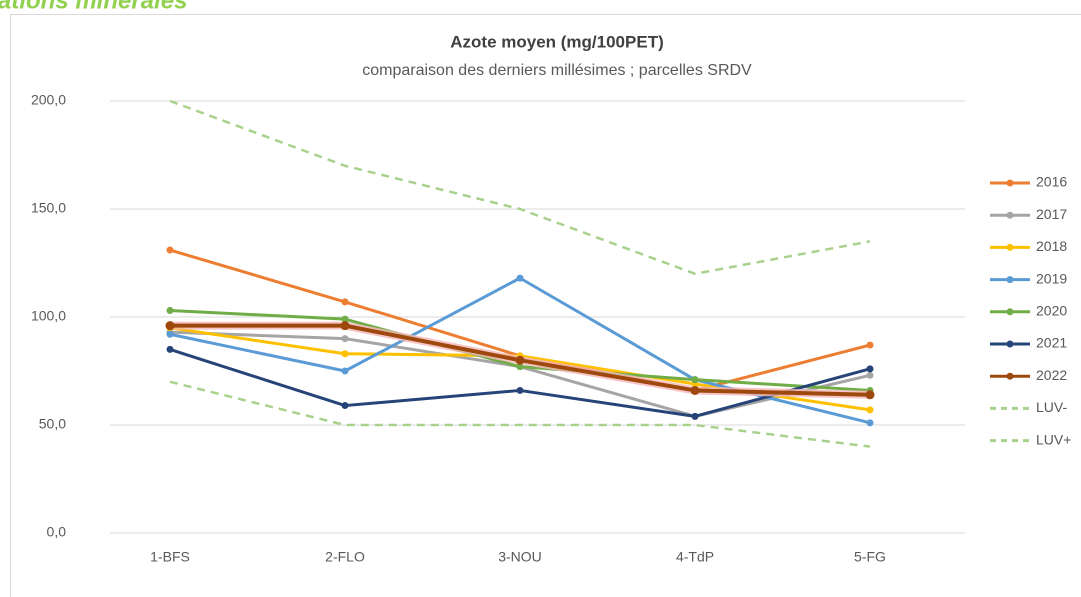  I want to click on legend-label: LUV+, so click(1053, 439).